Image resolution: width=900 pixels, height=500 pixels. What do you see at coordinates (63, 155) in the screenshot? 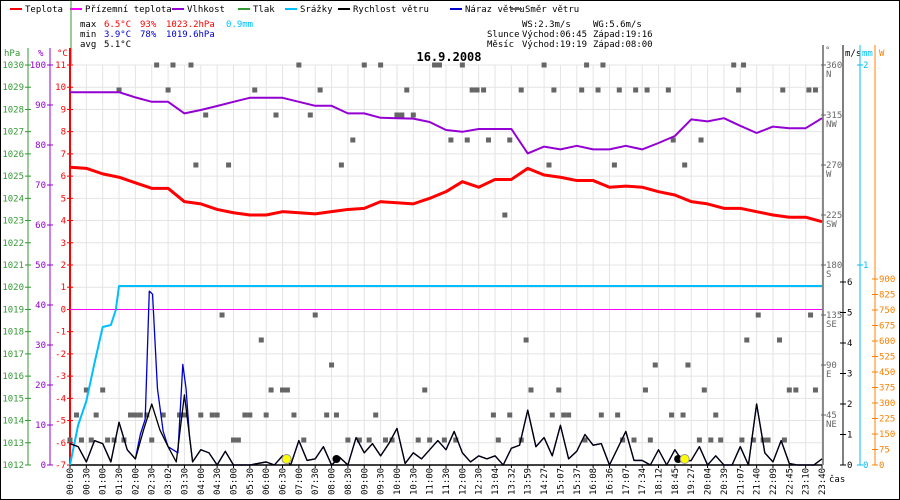
I see `tick-label-temp: 7` at bounding box center [63, 155].